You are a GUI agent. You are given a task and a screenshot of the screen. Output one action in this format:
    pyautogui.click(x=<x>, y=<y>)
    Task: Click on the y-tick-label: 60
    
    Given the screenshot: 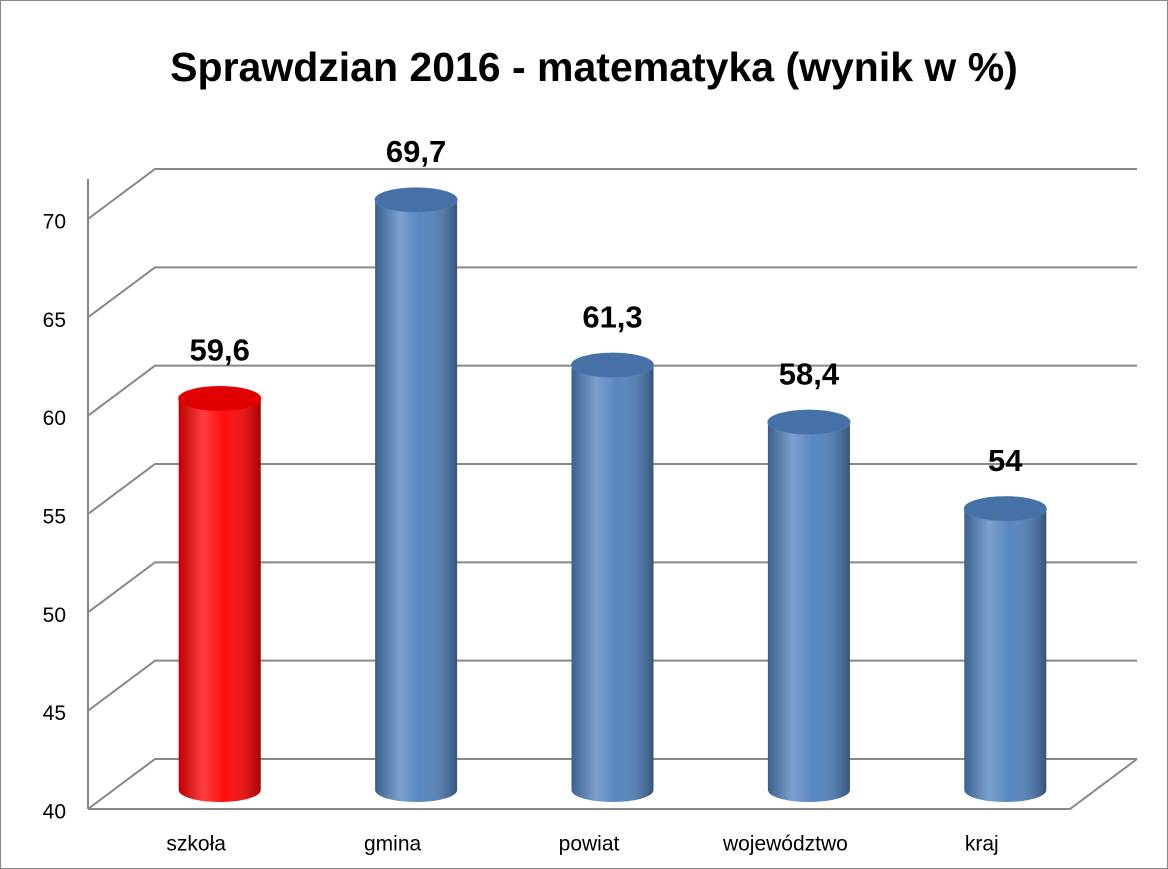 What is the action you would take?
    pyautogui.click(x=54, y=418)
    